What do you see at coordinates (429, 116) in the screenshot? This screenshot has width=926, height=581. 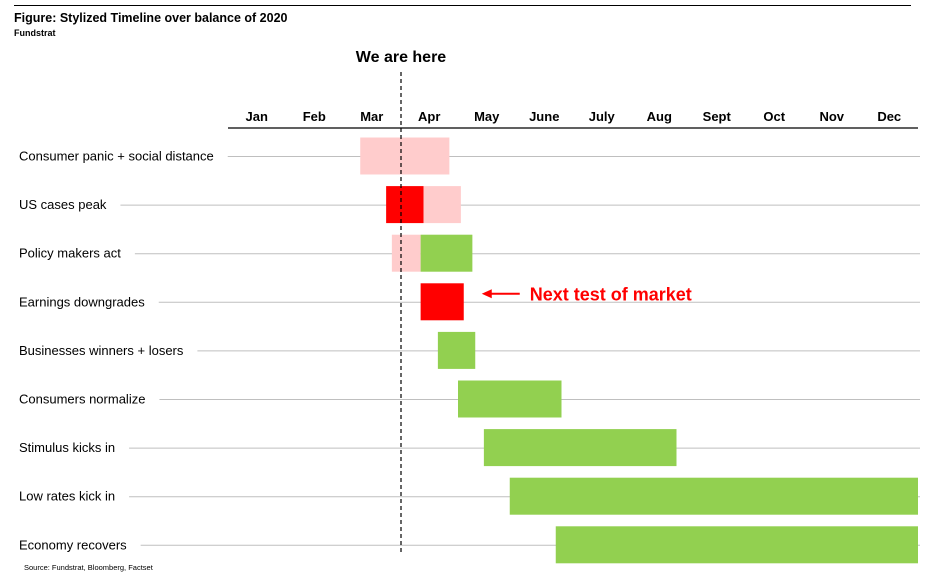 I see `month-label-apr: Apr` at bounding box center [429, 116].